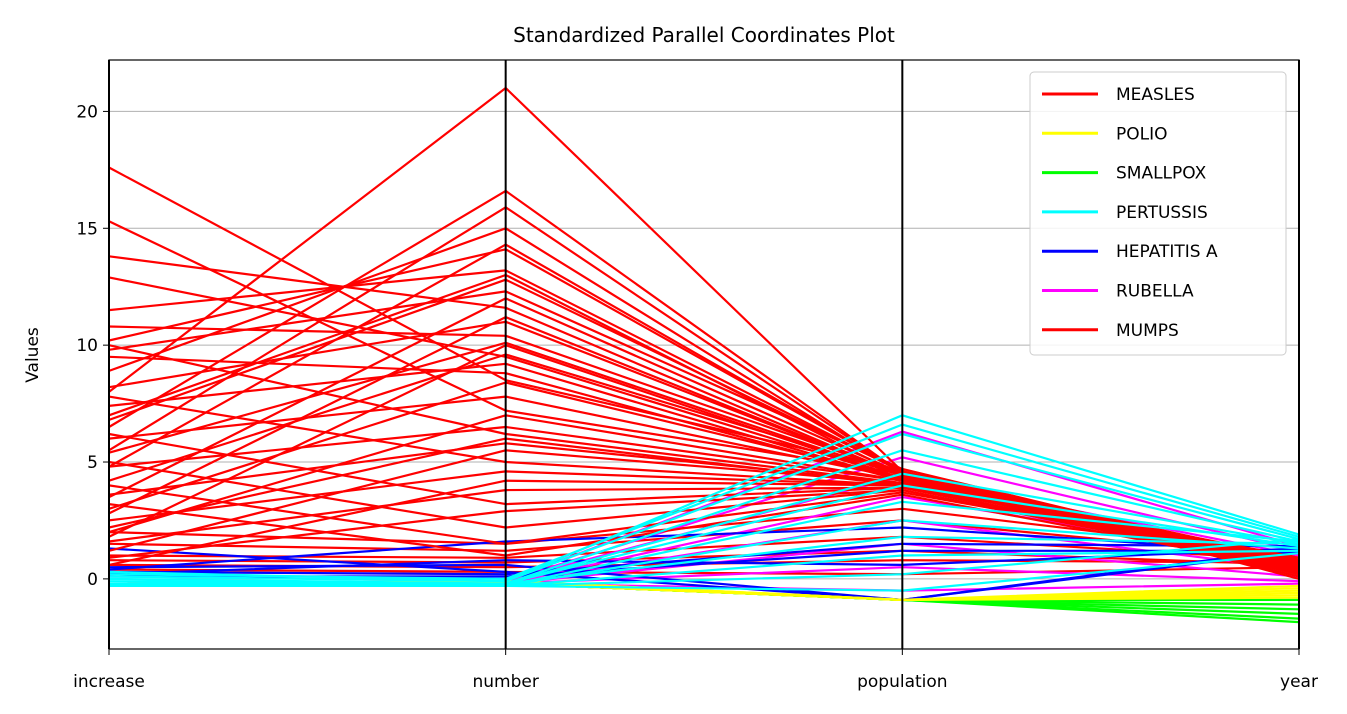 Image resolution: width=1347 pixels, height=714 pixels. What do you see at coordinates (87, 229) in the screenshot?
I see `y-tick-label: 15` at bounding box center [87, 229].